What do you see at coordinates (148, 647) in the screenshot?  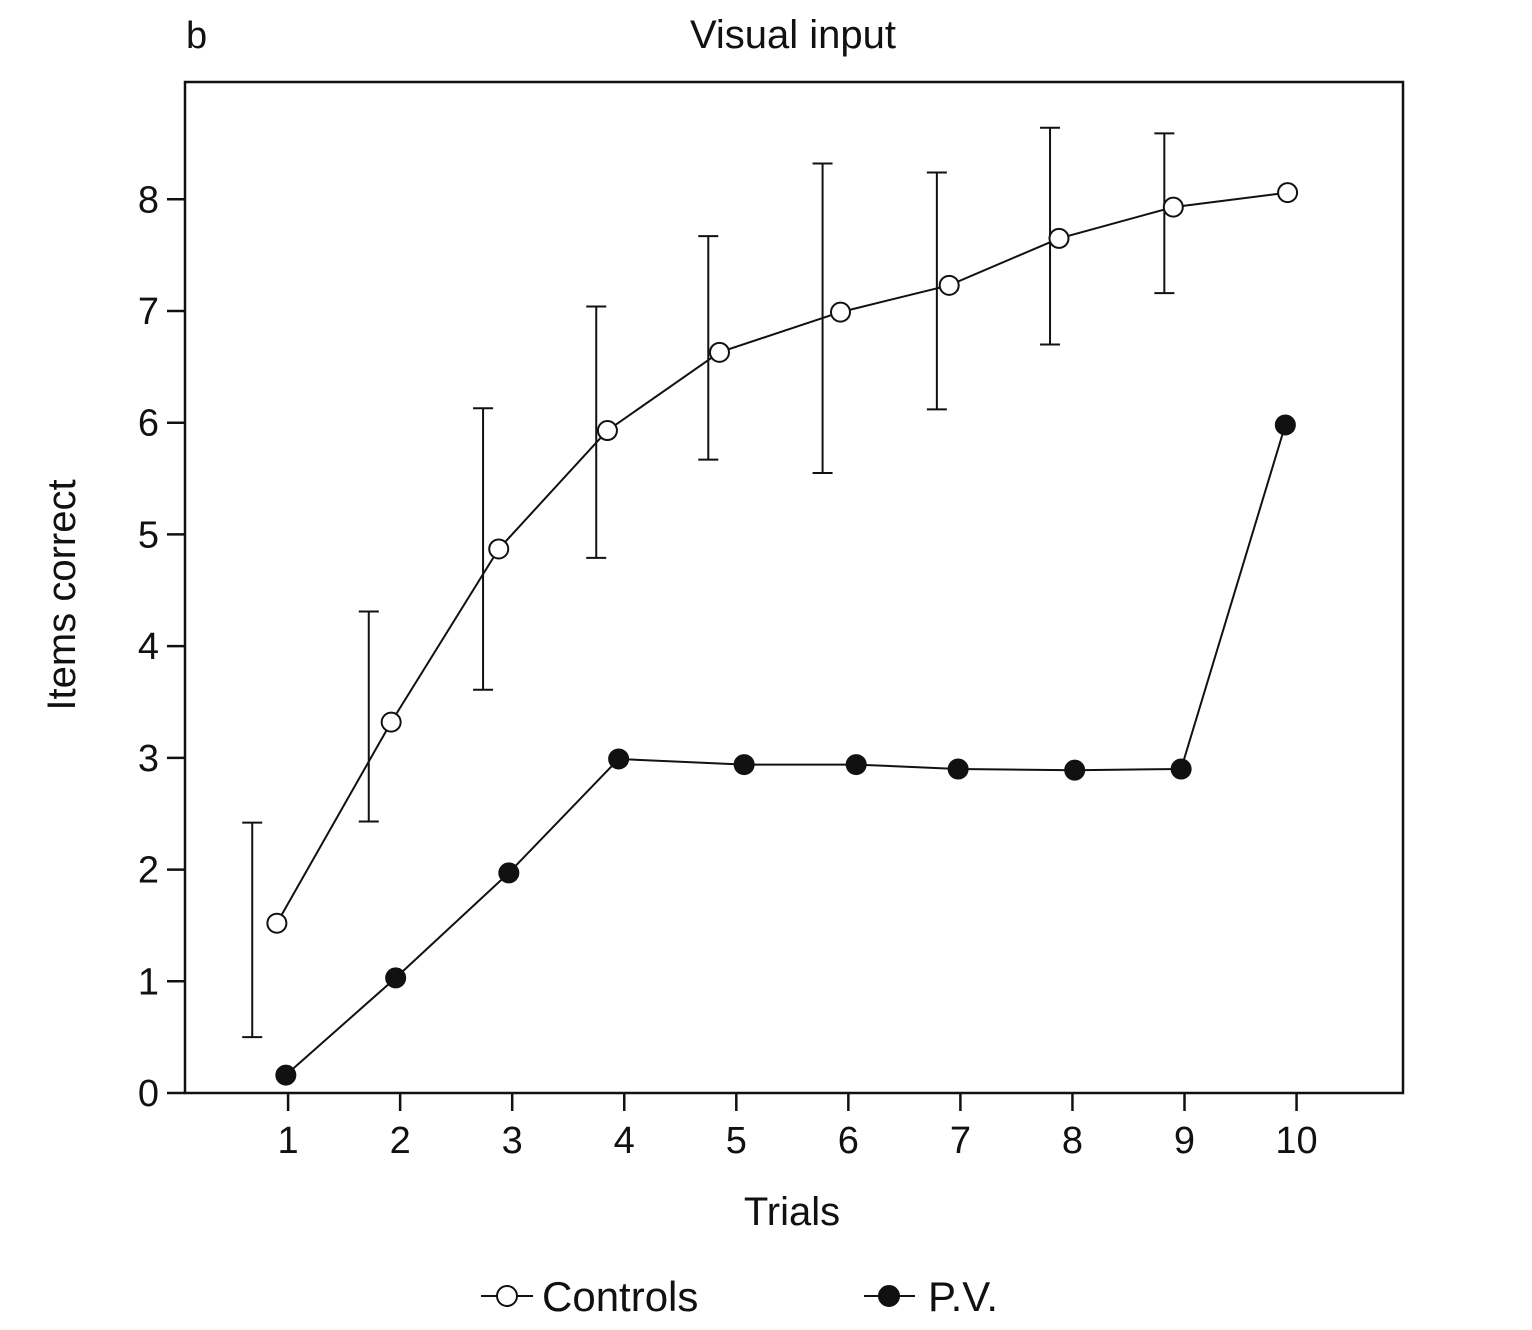 I see `y-tick-label: 4` at bounding box center [148, 647].